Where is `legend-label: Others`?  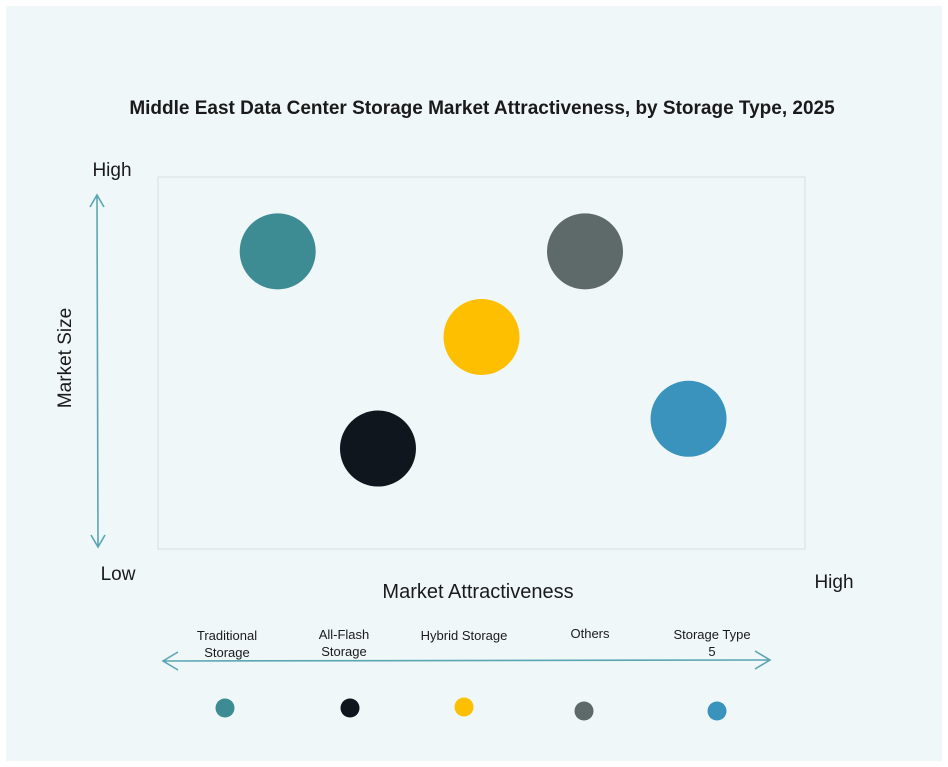
legend-label: Others is located at coordinates (590, 633).